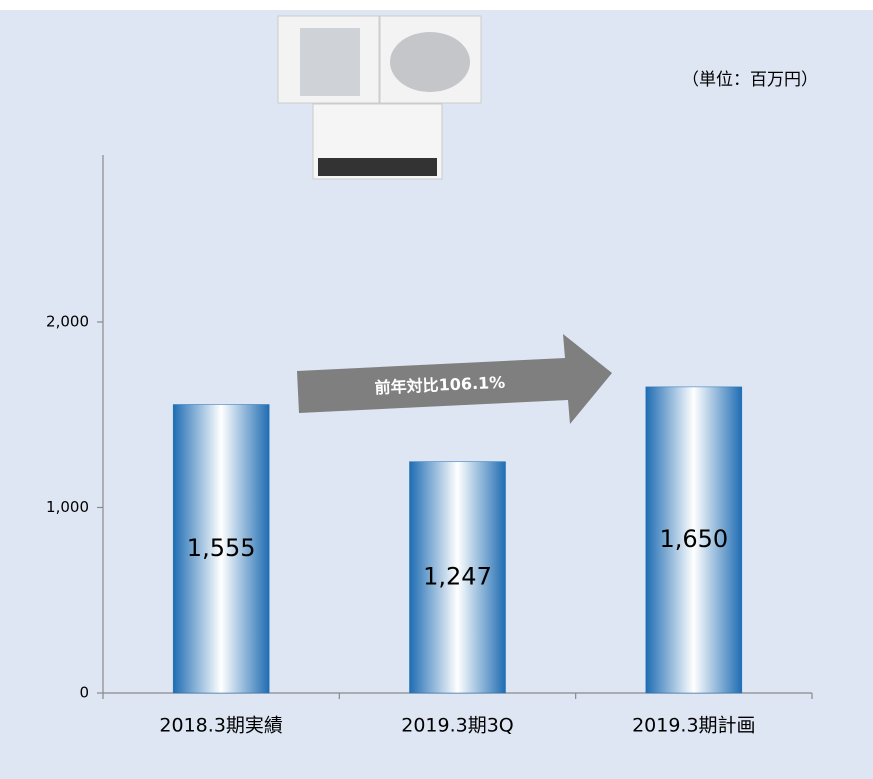 Image resolution: width=873 pixels, height=779 pixels. Describe the element at coordinates (436, 5) in the screenshot. I see `top-strip` at that location.